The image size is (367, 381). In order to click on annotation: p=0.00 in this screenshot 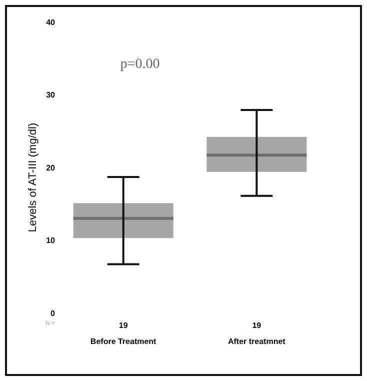, I will do `click(140, 64)`.